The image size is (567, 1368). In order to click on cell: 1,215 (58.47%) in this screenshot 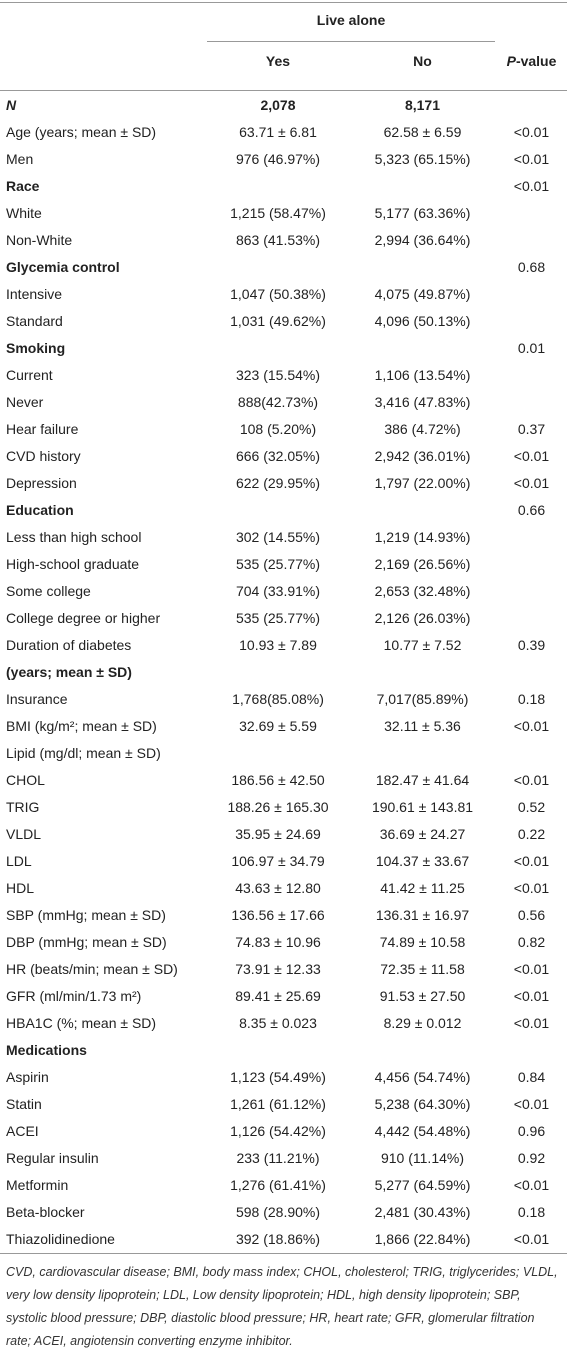, I will do `click(278, 213)`.